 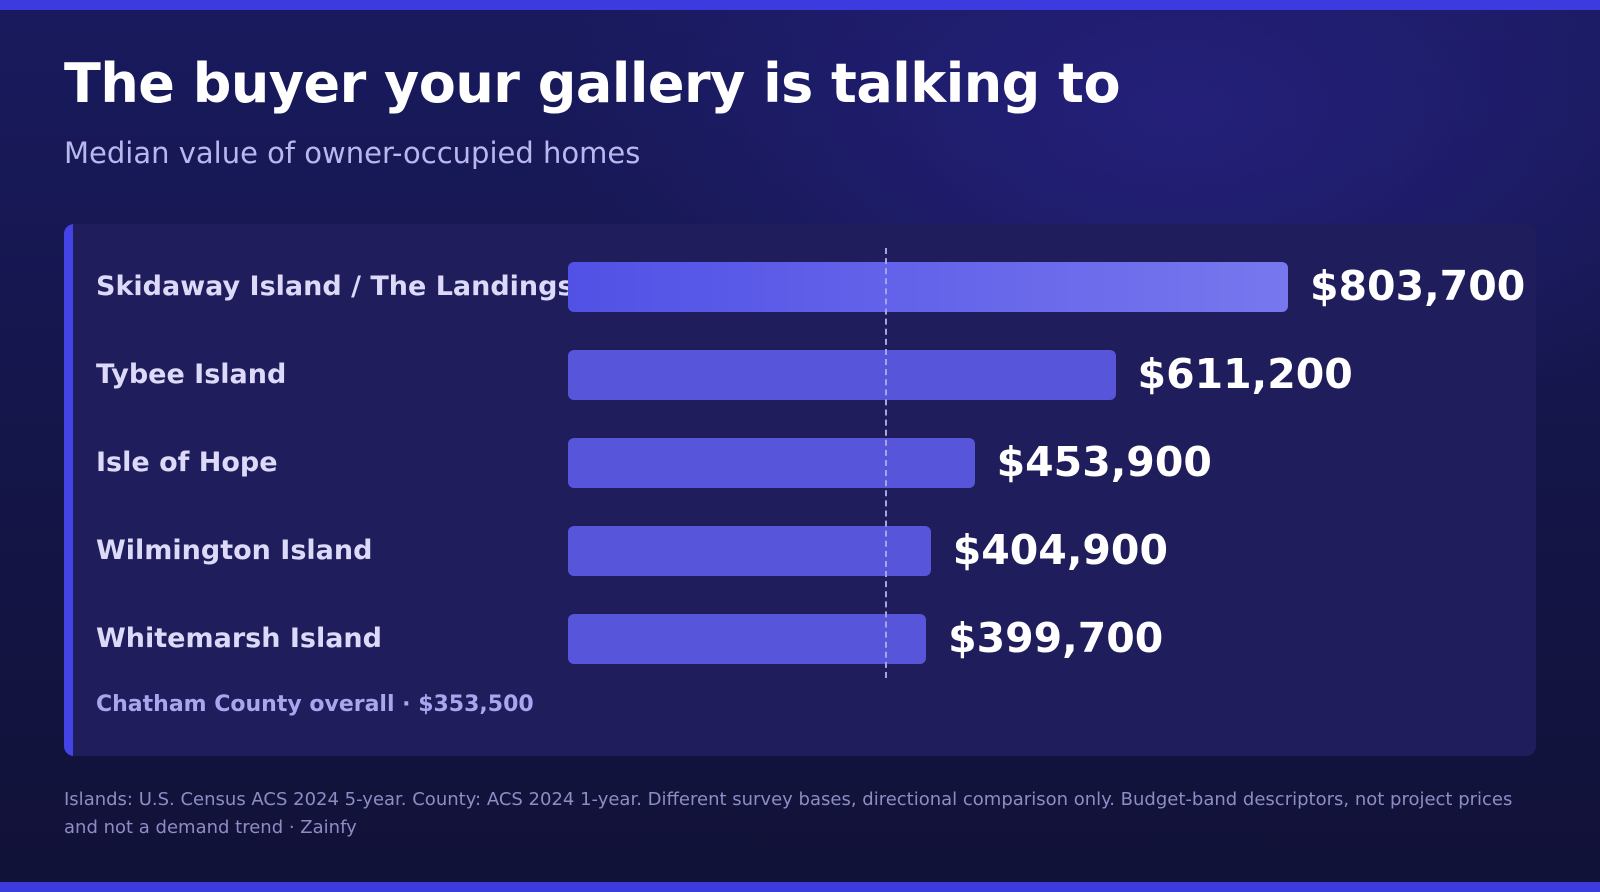 I want to click on category-label-whitemarsh-island: Whitemarsh Island, so click(x=239, y=638).